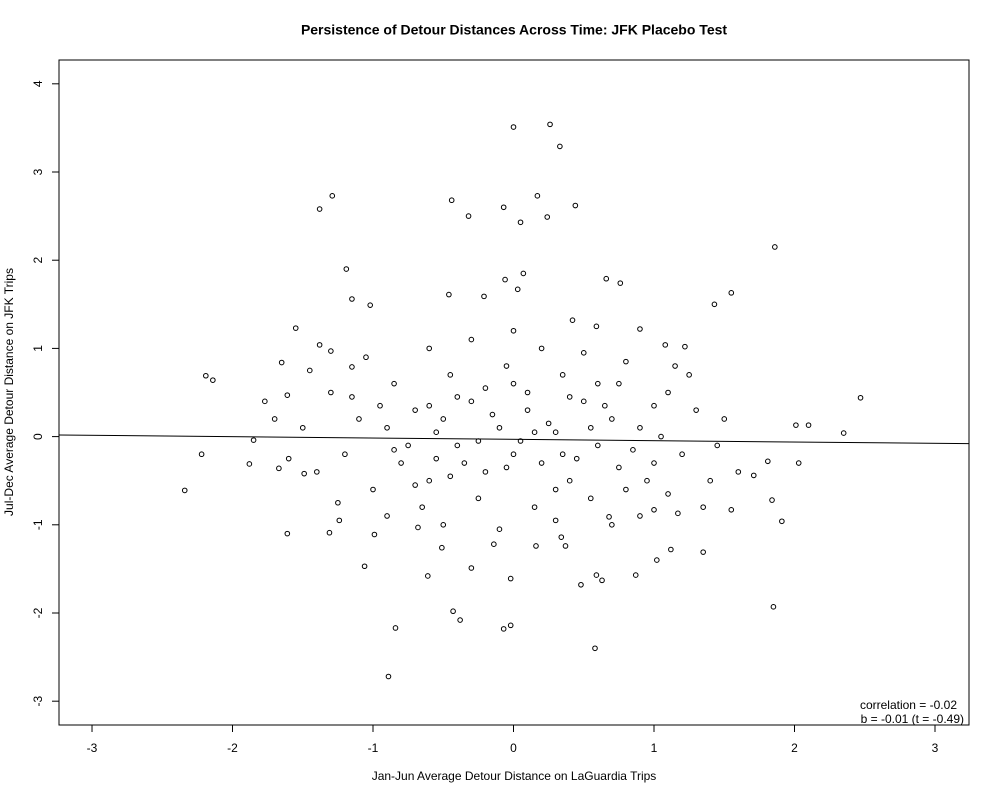  Describe the element at coordinates (38, 436) in the screenshot. I see `y-tick-label: 0` at that location.